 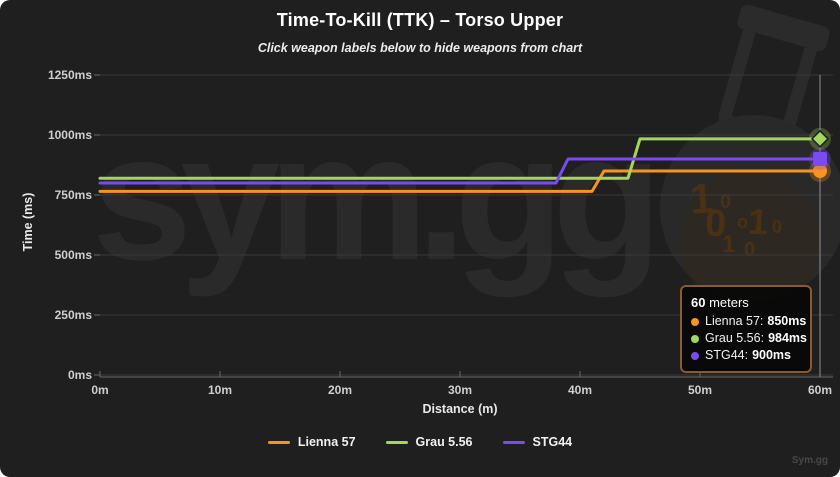 I want to click on tooltip-distance-value: 60, so click(x=698, y=302).